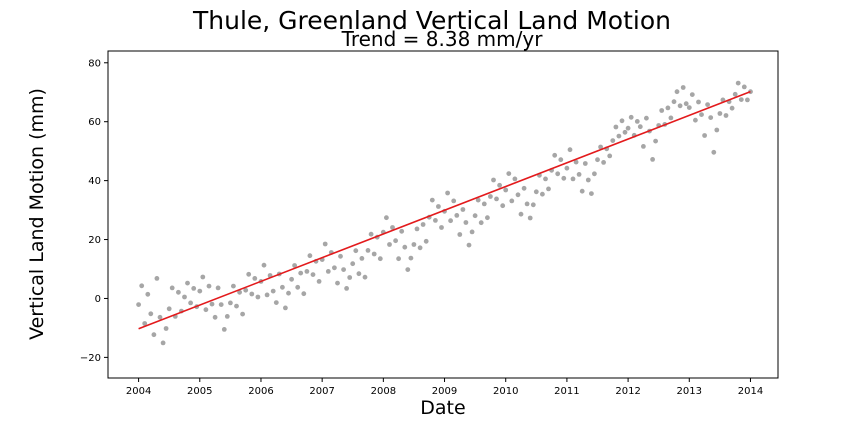  I want to click on y-tick-label: 0, so click(98, 299).